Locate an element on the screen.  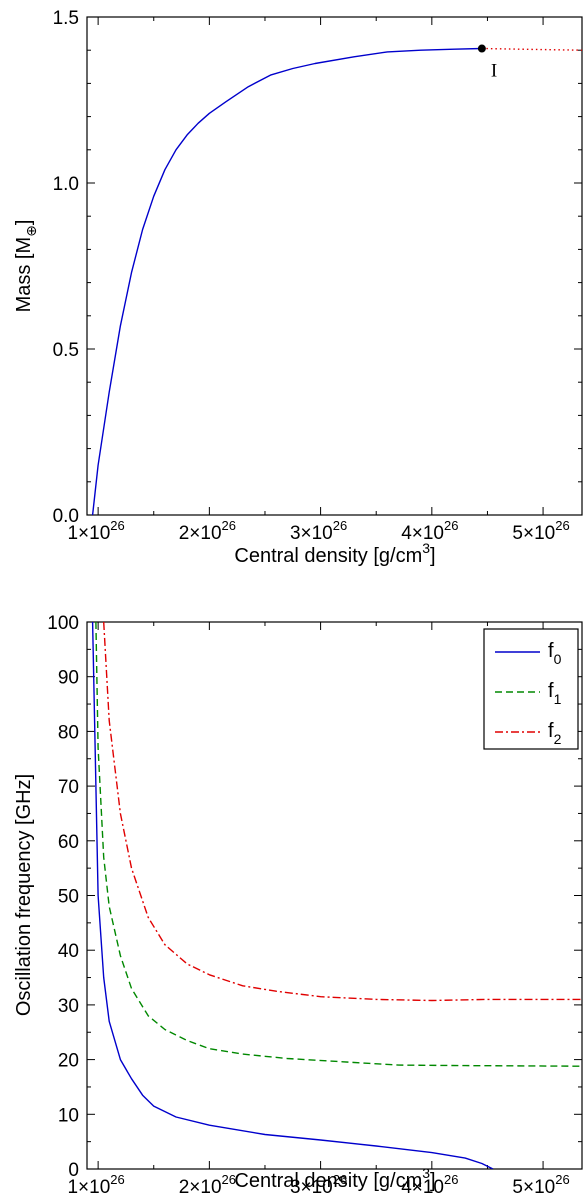
y-tick-label: 1.0 is located at coordinates (66, 184).